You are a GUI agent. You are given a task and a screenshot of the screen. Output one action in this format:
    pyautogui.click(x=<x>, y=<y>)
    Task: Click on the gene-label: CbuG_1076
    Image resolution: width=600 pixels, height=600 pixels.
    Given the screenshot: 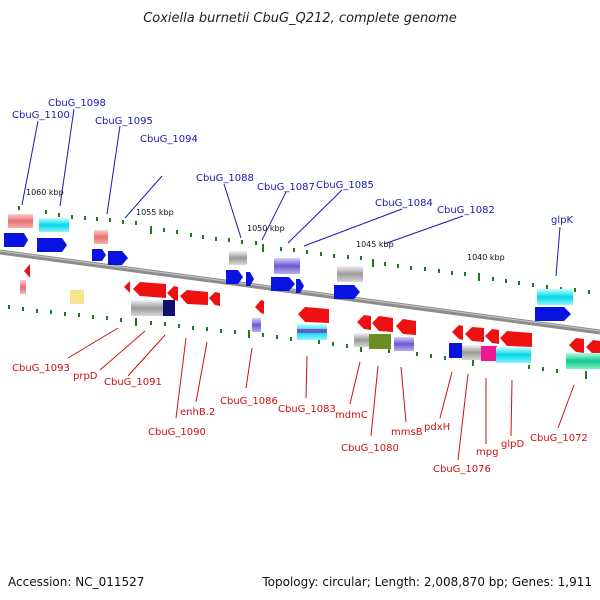 What is the action you would take?
    pyautogui.click(x=462, y=469)
    